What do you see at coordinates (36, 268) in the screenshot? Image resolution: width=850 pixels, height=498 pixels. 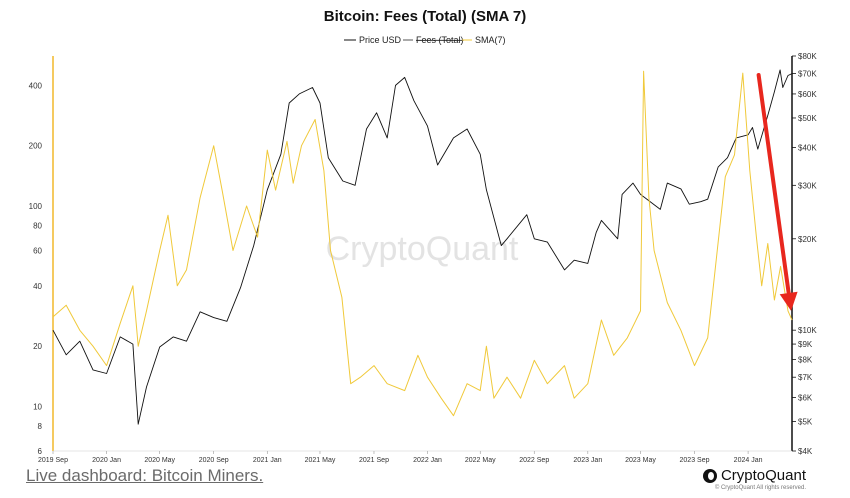 I see `left-axis-ticks: 6 8 10 20 40 60 80 100 200 400` at bounding box center [36, 268].